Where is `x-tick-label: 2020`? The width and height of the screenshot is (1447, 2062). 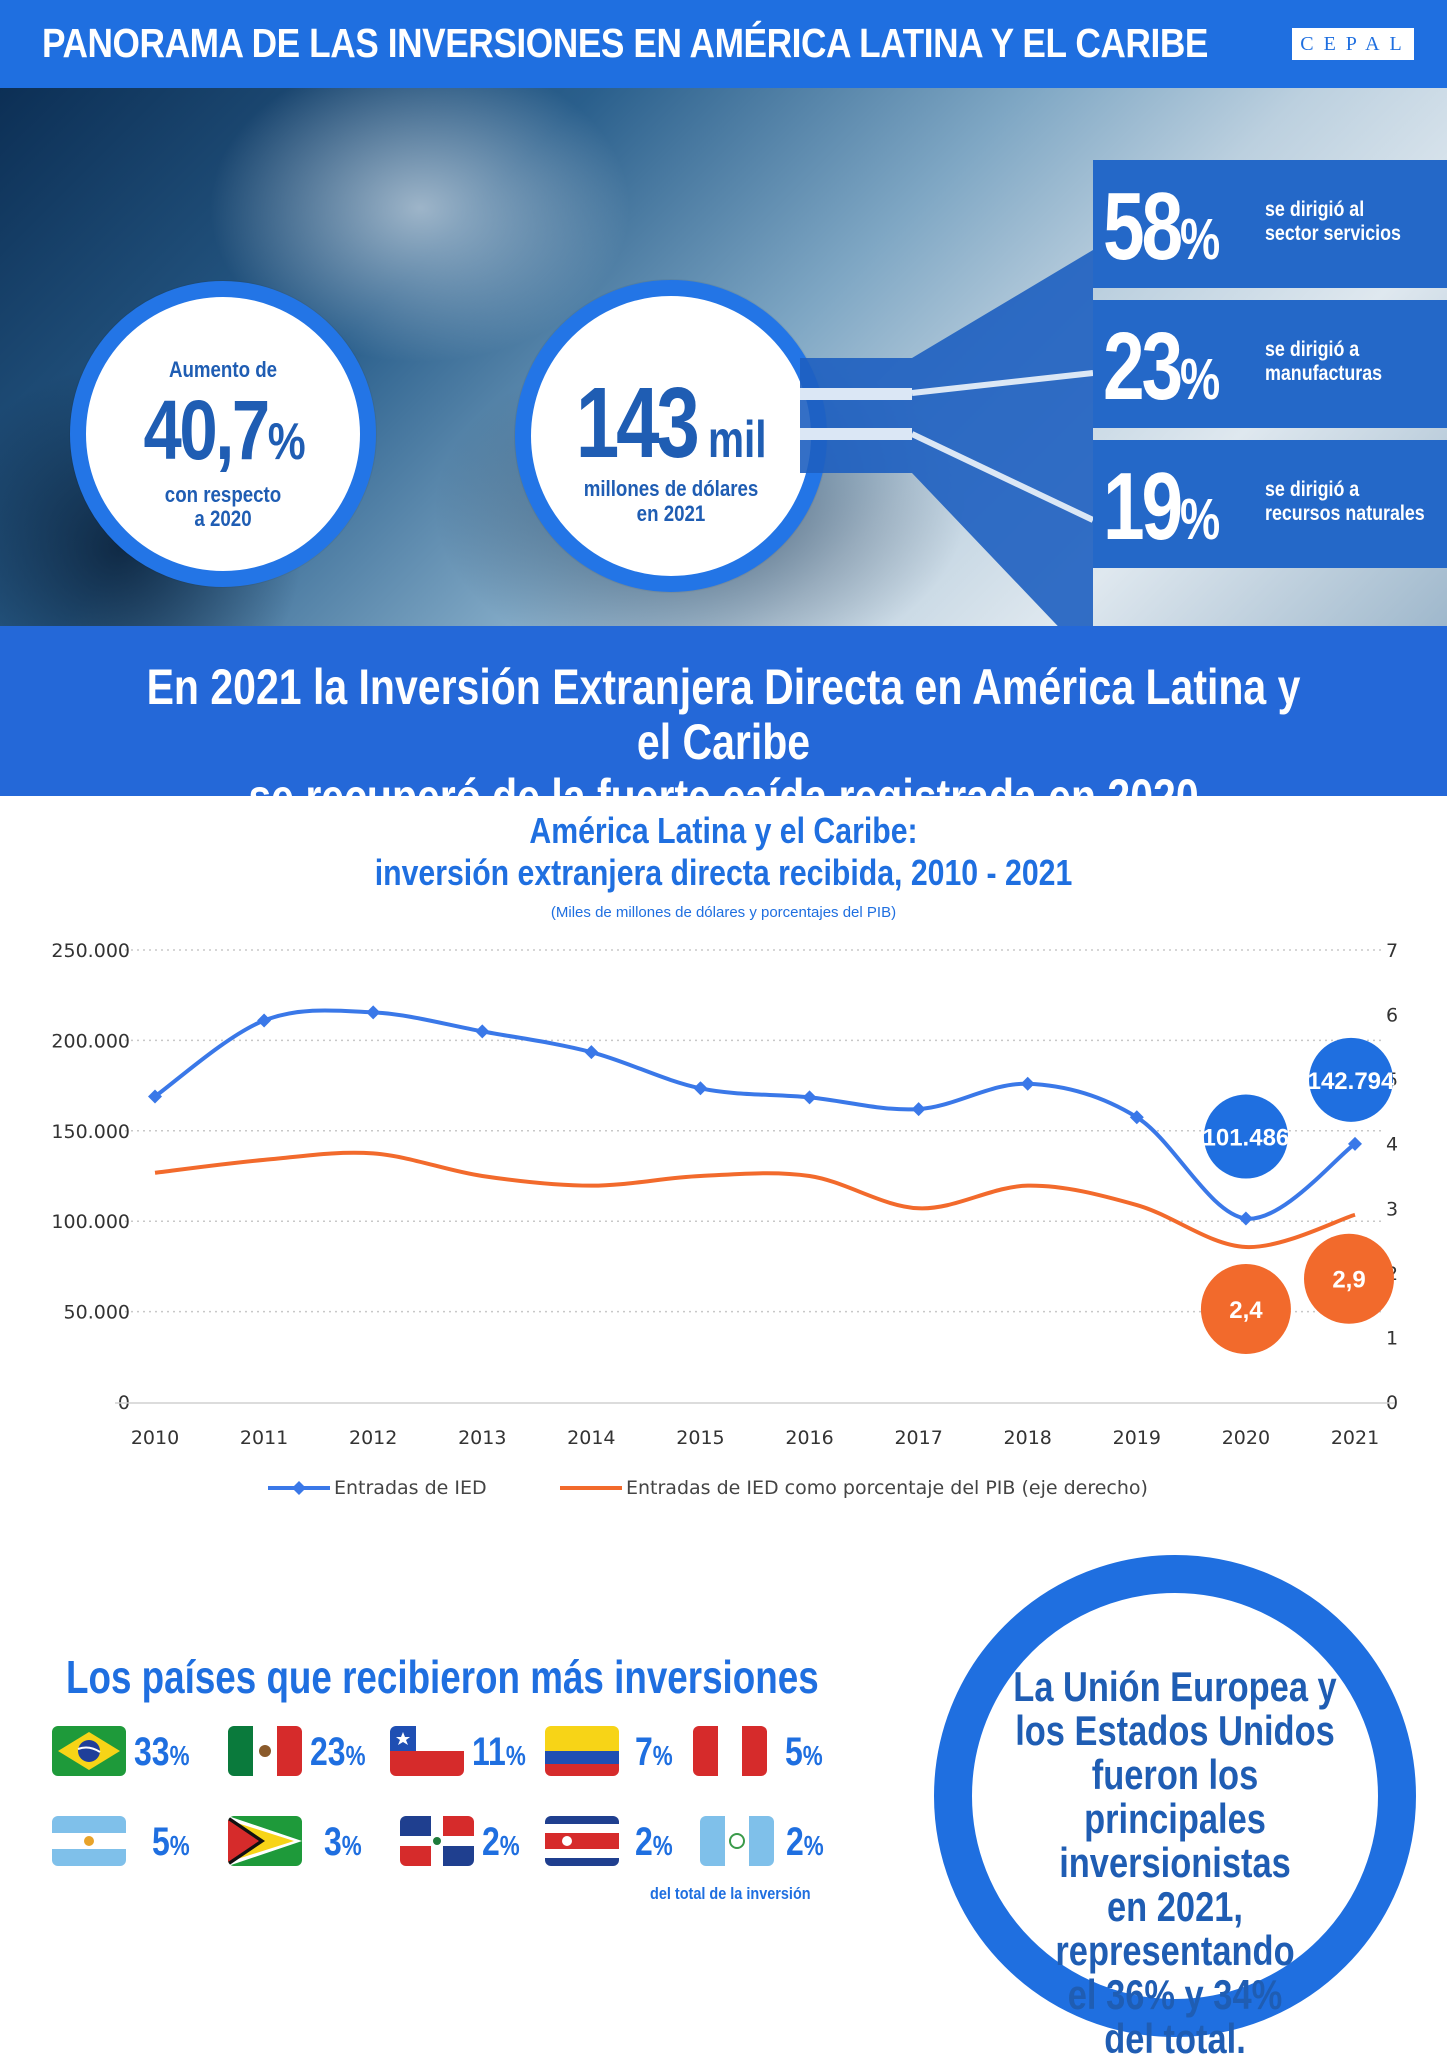 x-tick-label: 2020 is located at coordinates (1246, 1438).